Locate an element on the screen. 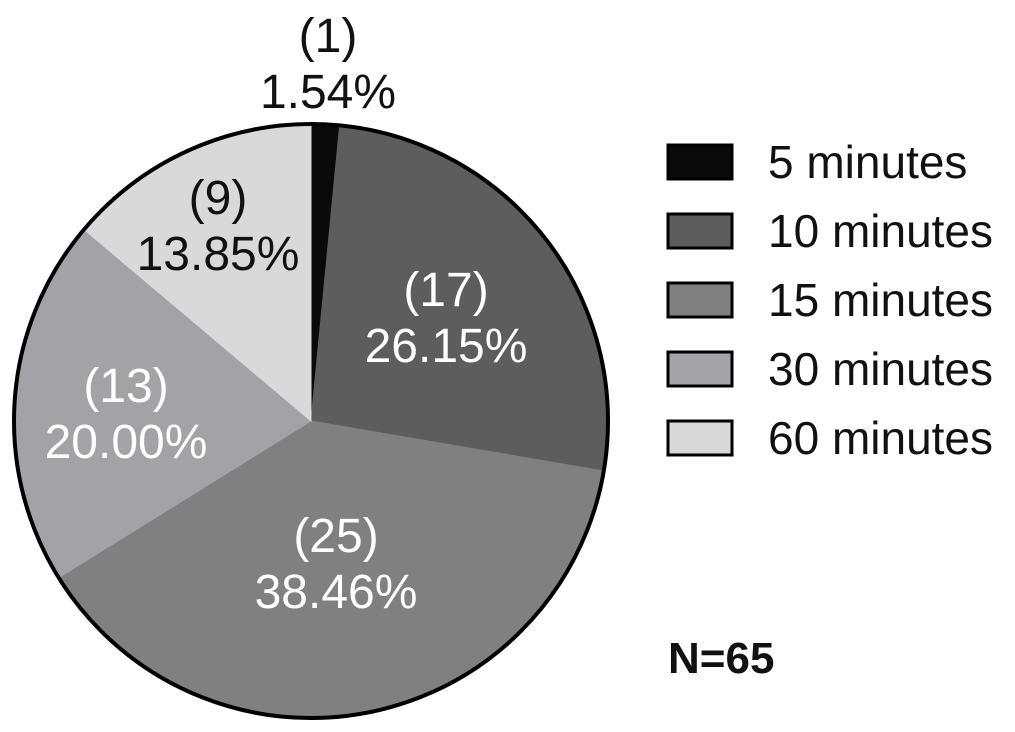 The height and width of the screenshot is (732, 1015). slice-count-label: (25) is located at coordinates (335, 536).